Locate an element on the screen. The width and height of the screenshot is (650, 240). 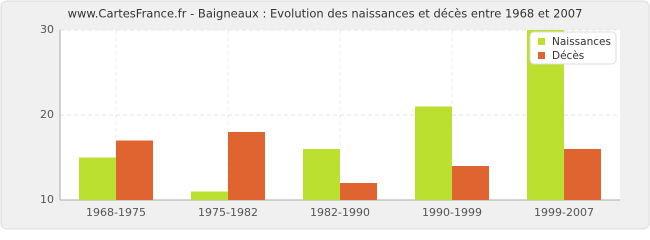
x-tick-label: 1999-2007 is located at coordinates (564, 212).